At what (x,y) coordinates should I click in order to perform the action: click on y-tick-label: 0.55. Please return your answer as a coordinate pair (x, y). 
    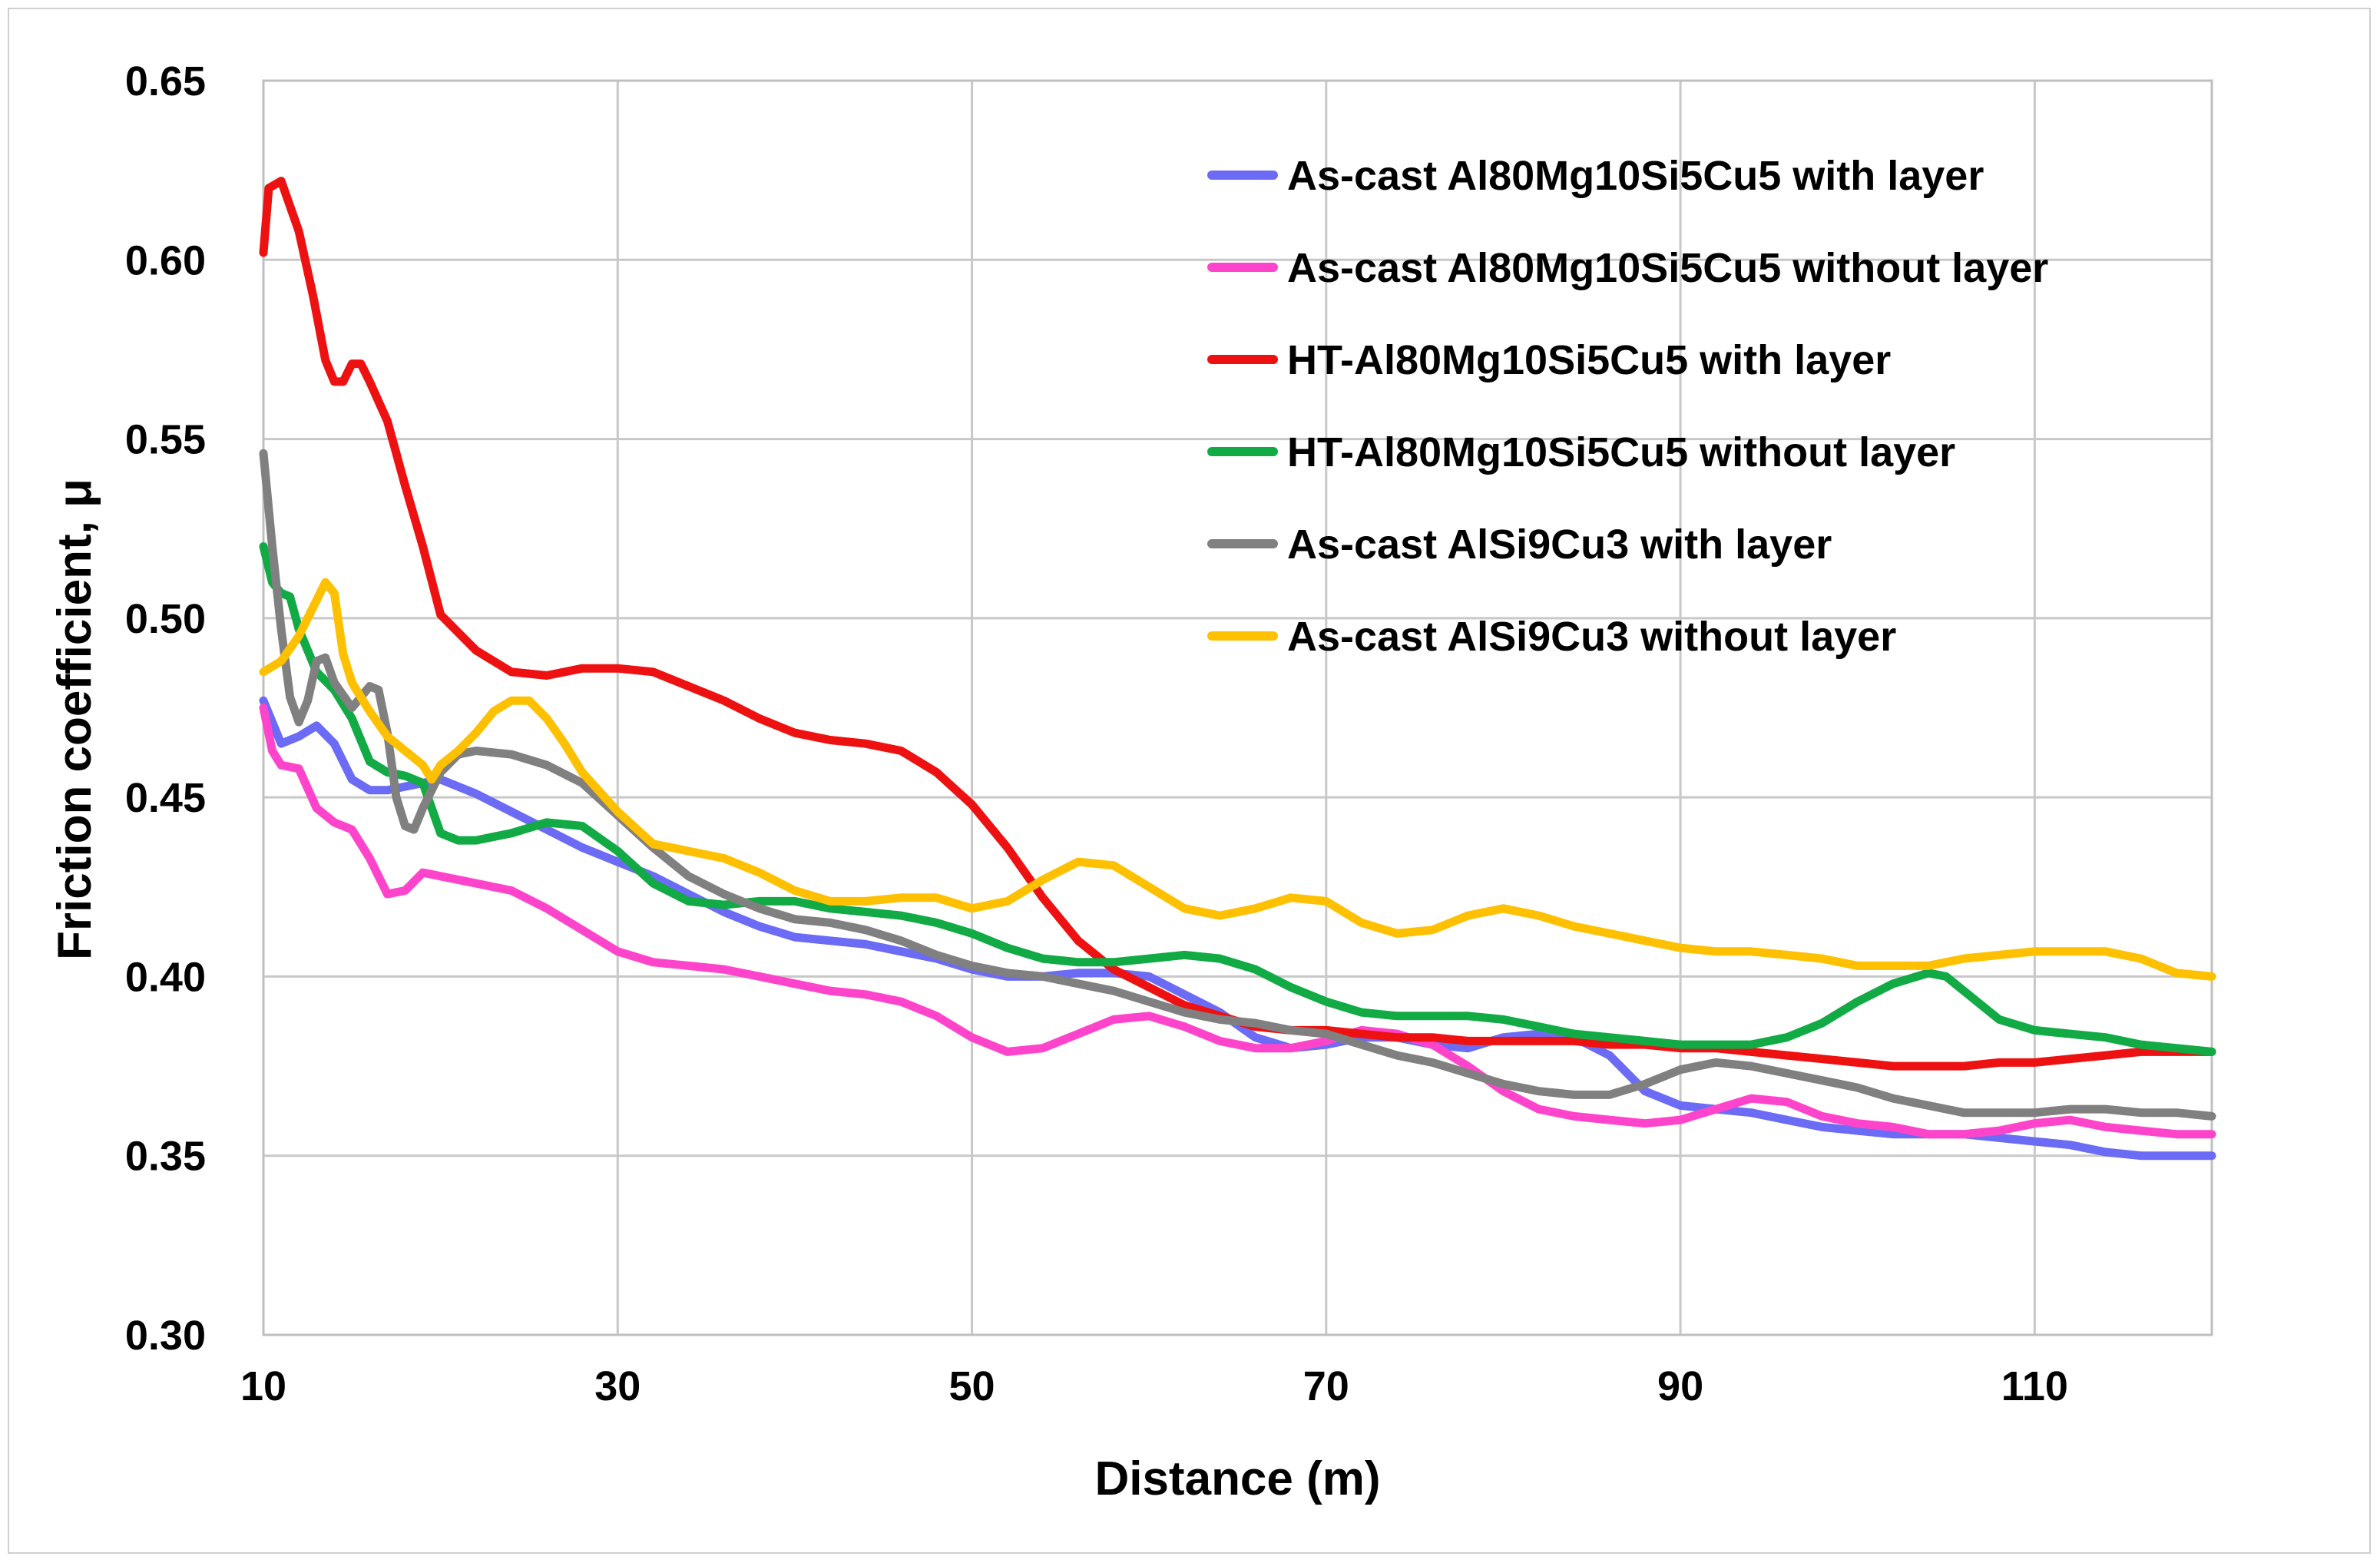
    Looking at the image, I should click on (165, 440).